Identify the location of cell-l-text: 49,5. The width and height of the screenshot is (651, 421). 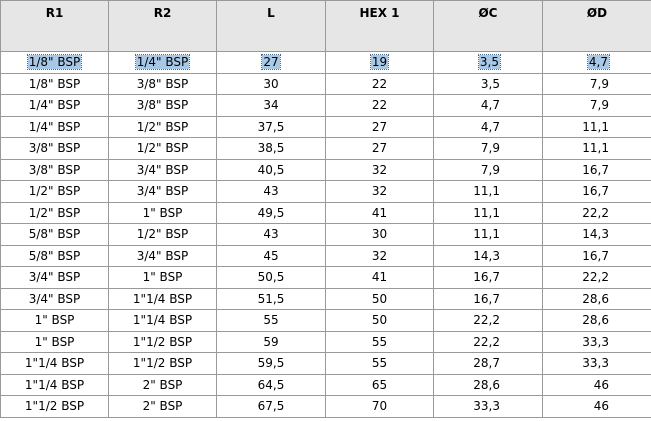
(271, 212).